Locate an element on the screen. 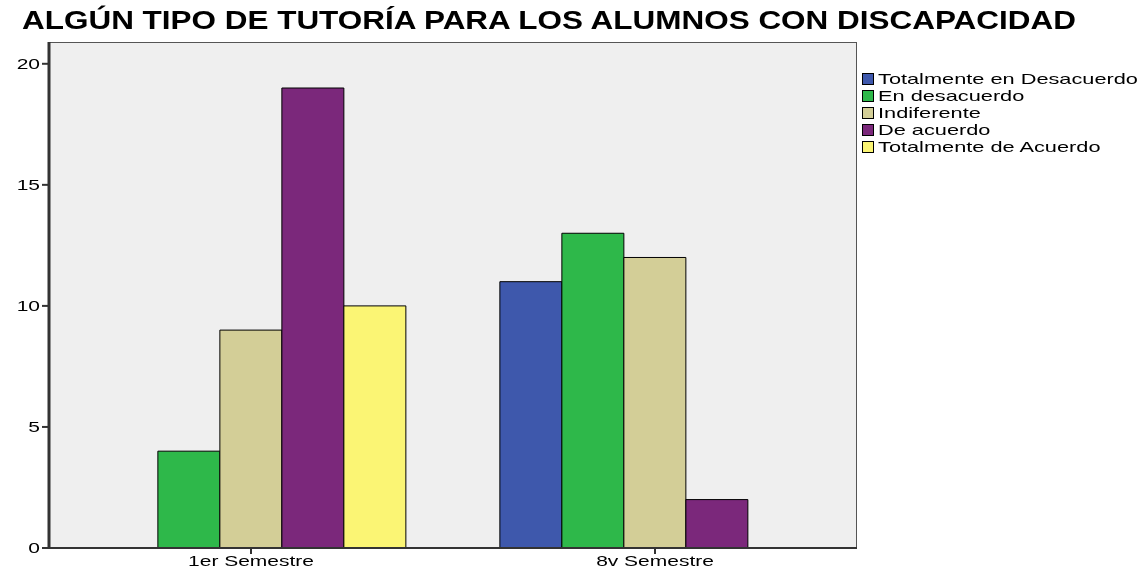 This screenshot has height=574, width=1143. y-tick-label: 5 is located at coordinates (34, 427).